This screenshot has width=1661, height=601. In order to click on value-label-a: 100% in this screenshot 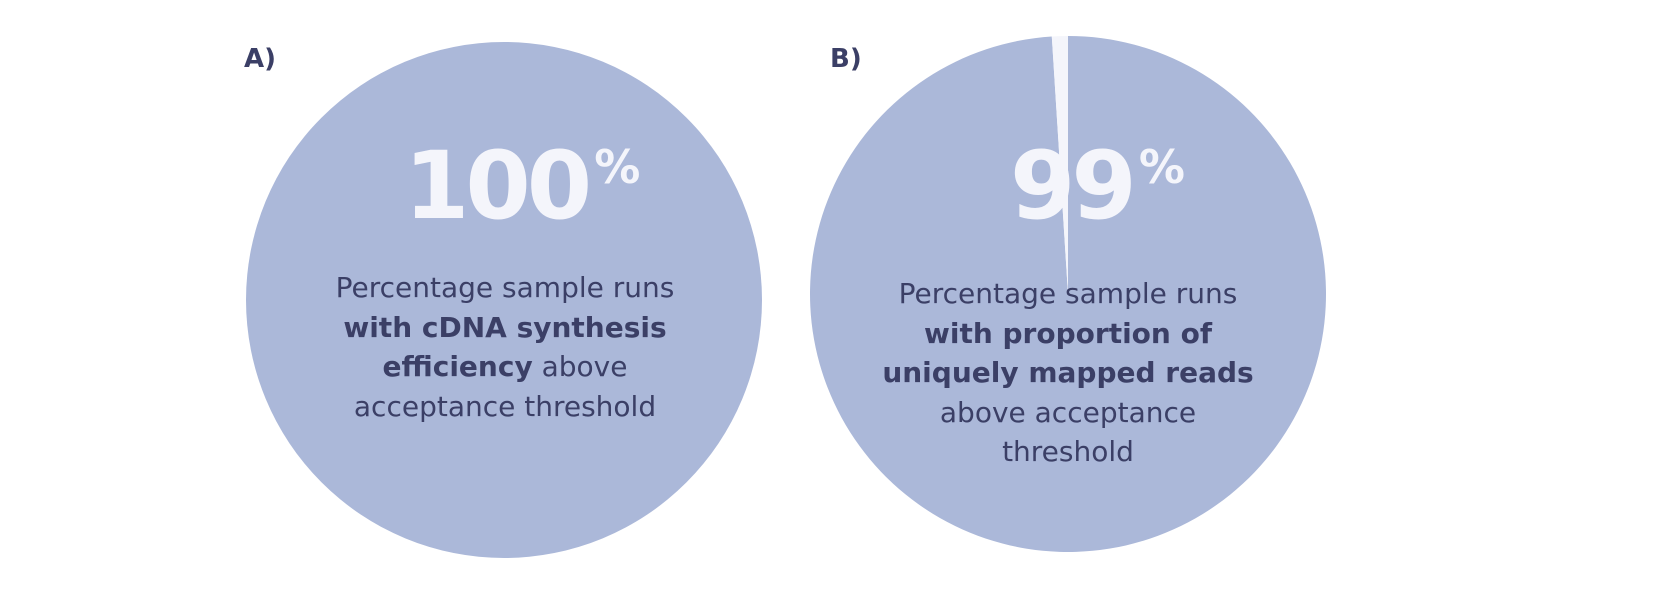, I will do `click(522, 187)`.